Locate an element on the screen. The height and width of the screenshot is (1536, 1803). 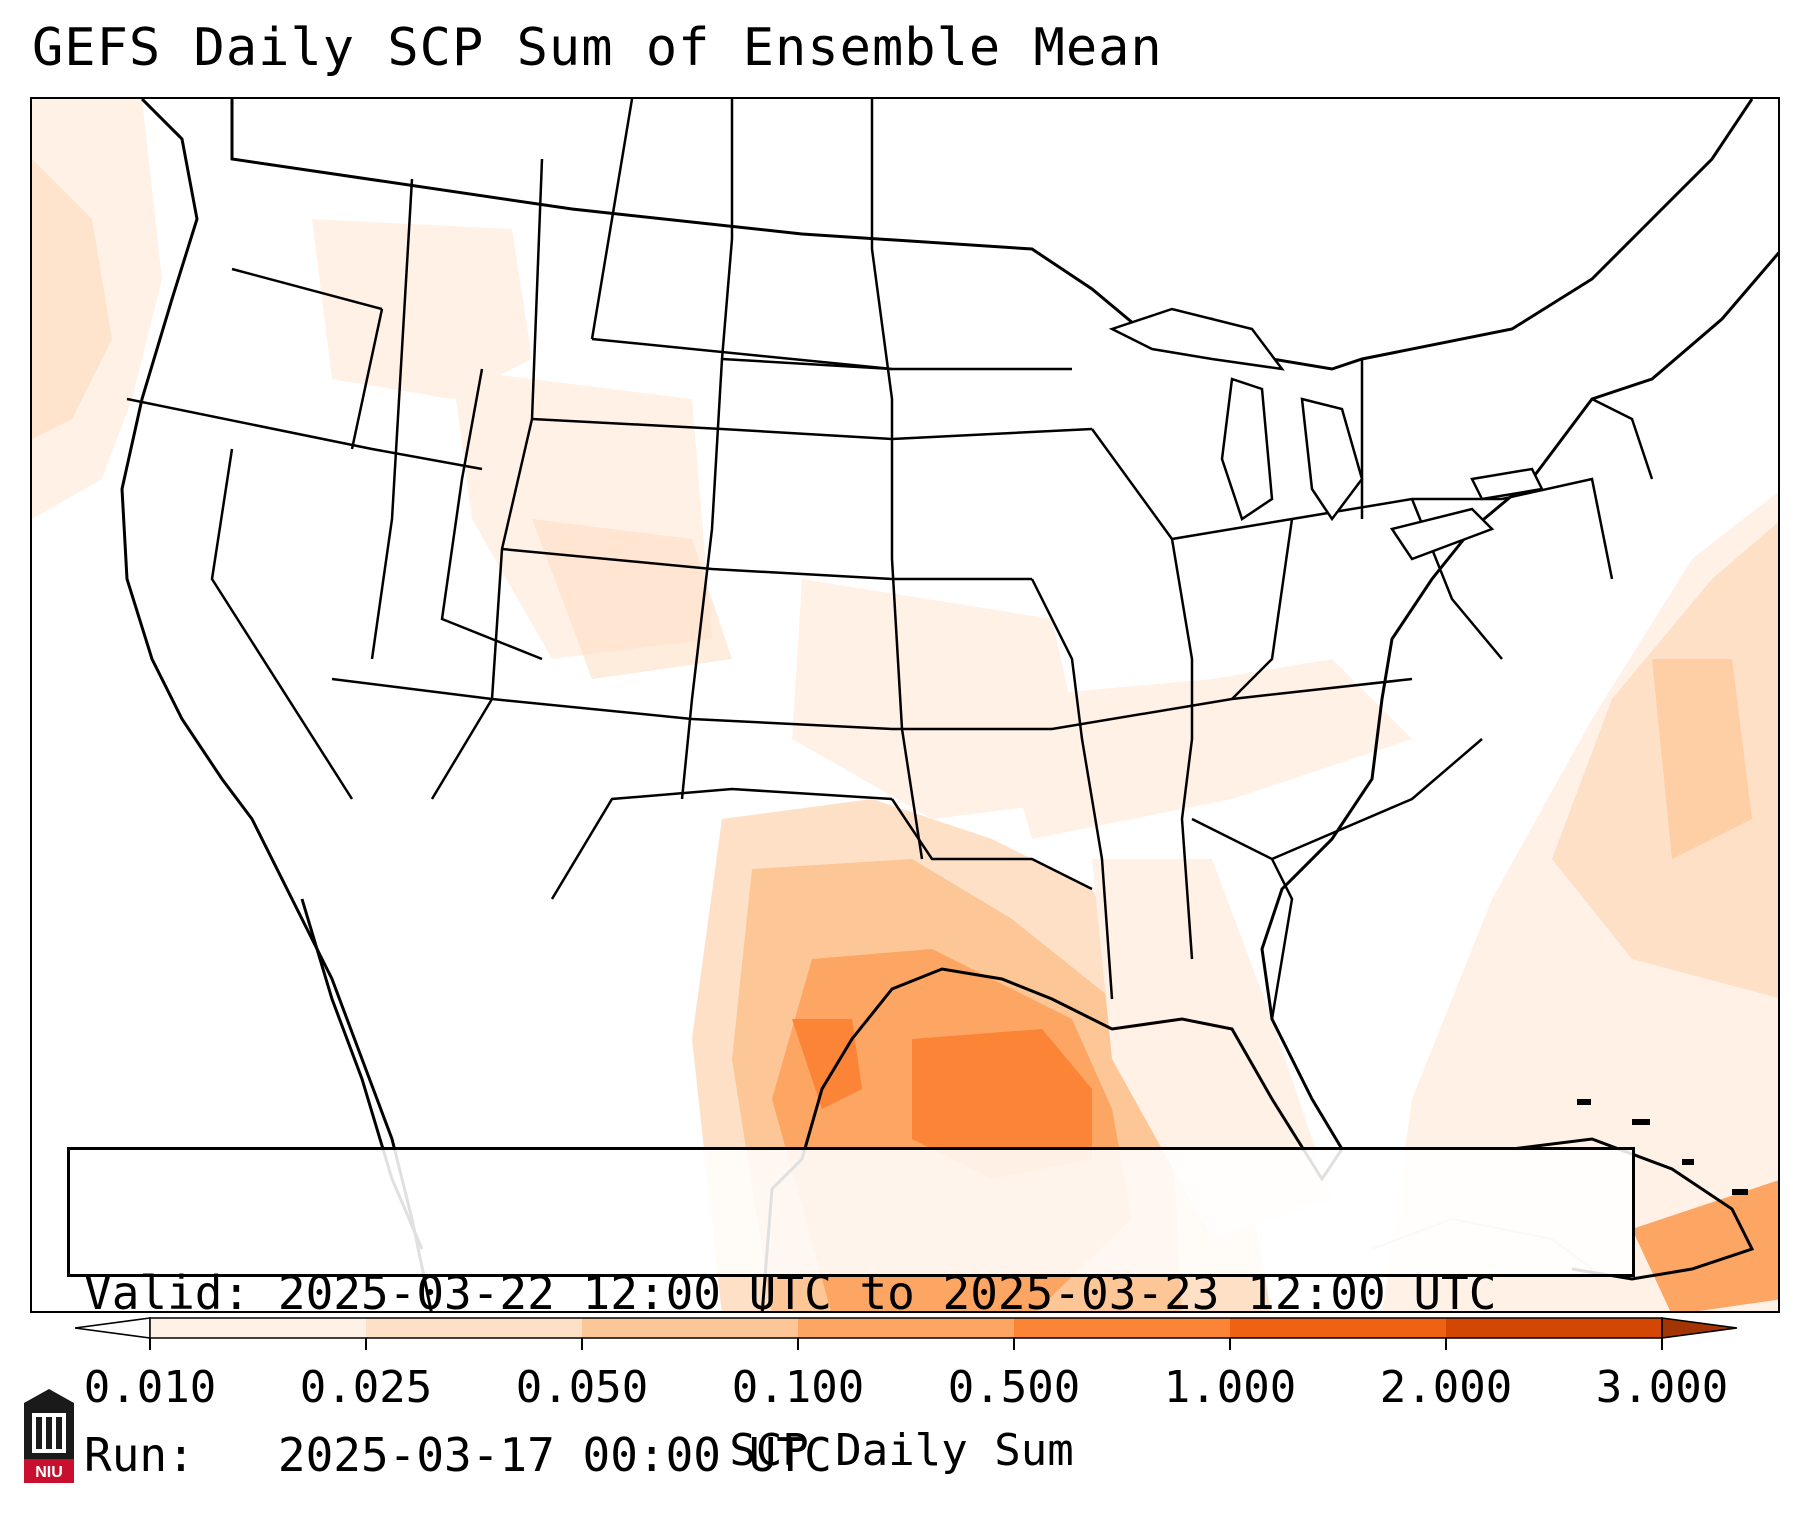
valid-label: Valid: is located at coordinates (167, 1293).